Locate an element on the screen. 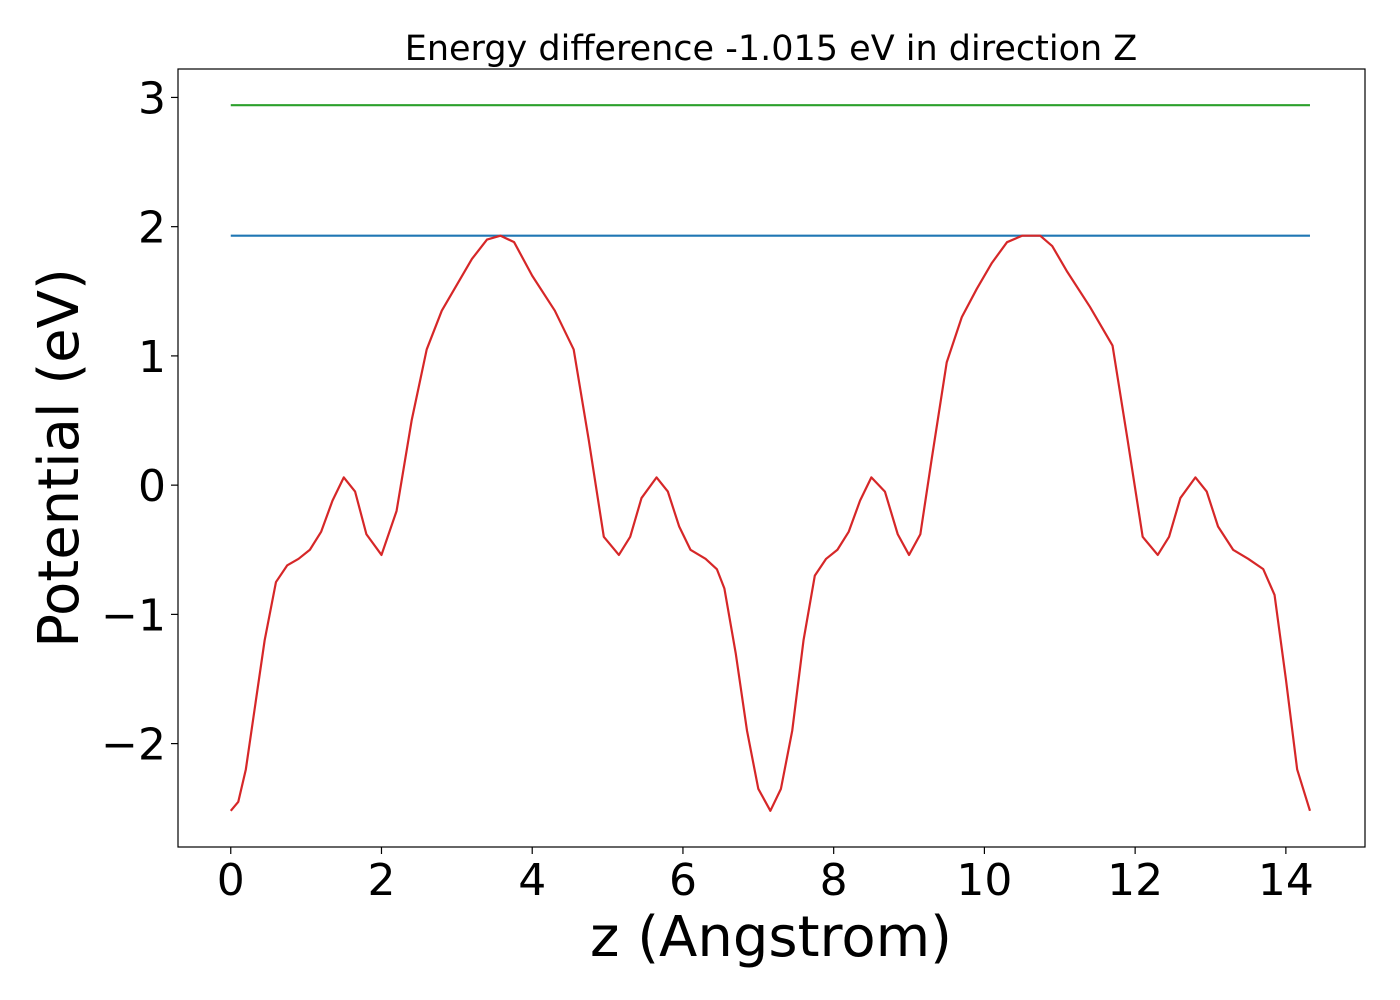  y-axis-label: Potential (eV) is located at coordinates (59, 458).